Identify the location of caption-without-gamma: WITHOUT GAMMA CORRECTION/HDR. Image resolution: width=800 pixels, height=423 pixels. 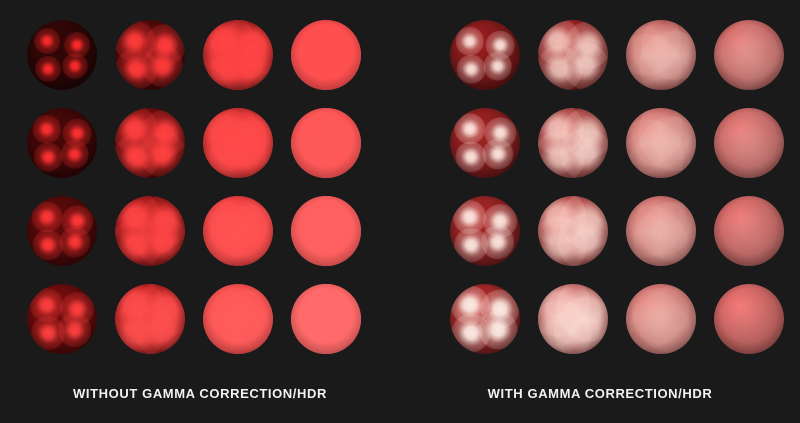
(200, 393).